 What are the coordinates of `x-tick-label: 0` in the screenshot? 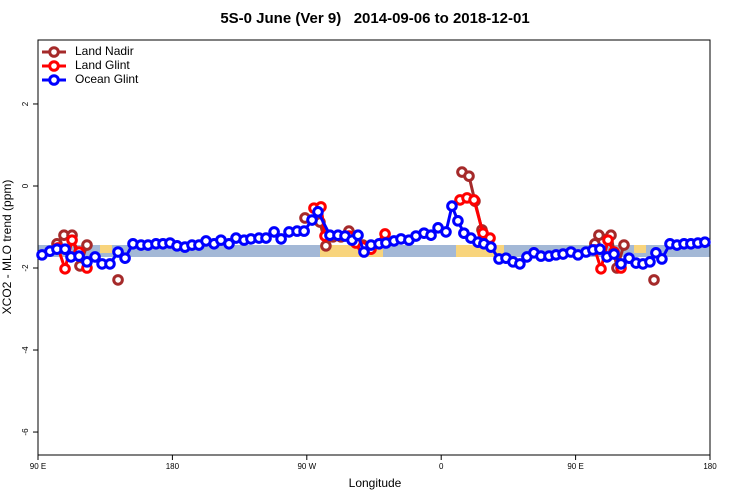 It's located at (441, 466).